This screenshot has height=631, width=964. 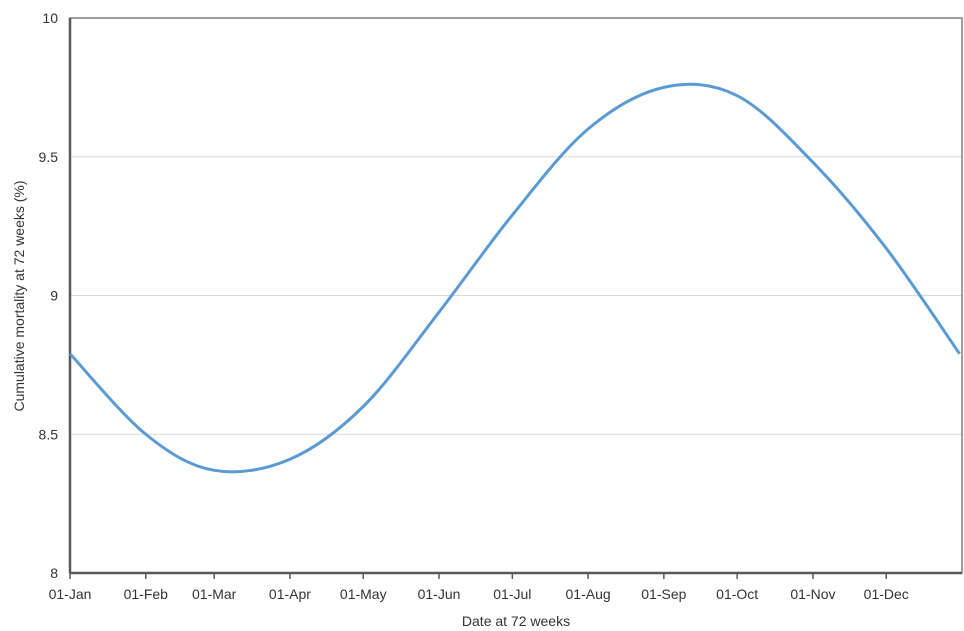 What do you see at coordinates (54, 573) in the screenshot?
I see `y-tick-label: 8` at bounding box center [54, 573].